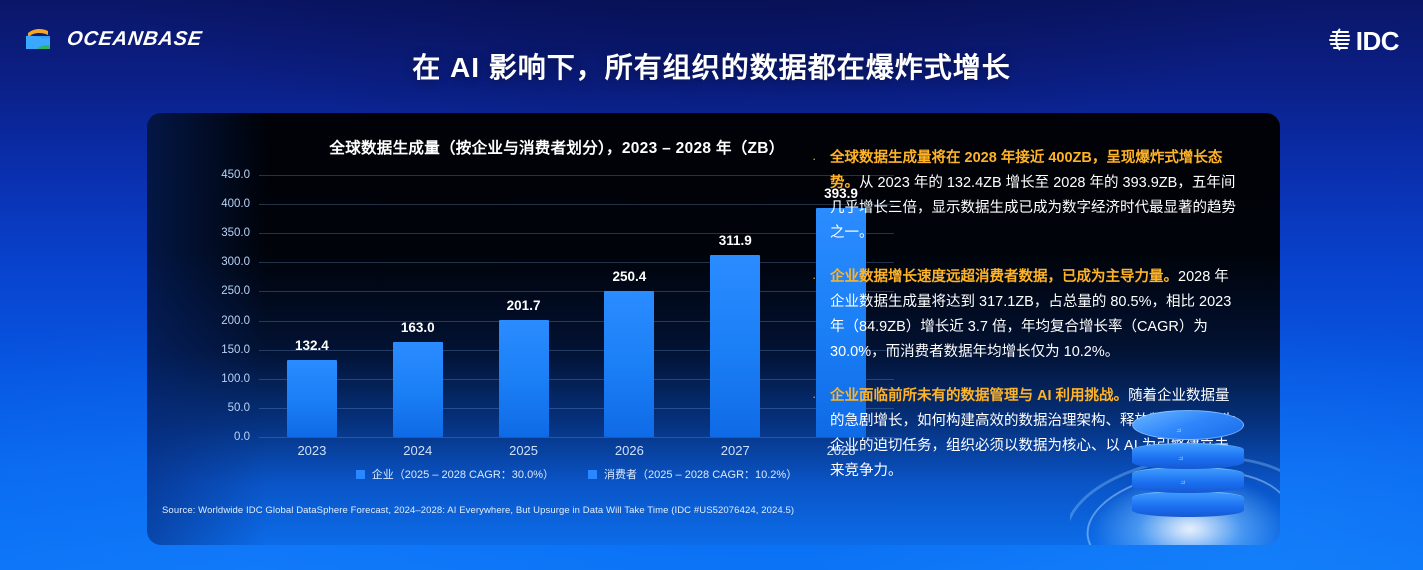  What do you see at coordinates (557, 148) in the screenshot?
I see `chart-title: 全球数据生成量（按企业与消费者划分），2023 – 2028 年（ZB）` at bounding box center [557, 148].